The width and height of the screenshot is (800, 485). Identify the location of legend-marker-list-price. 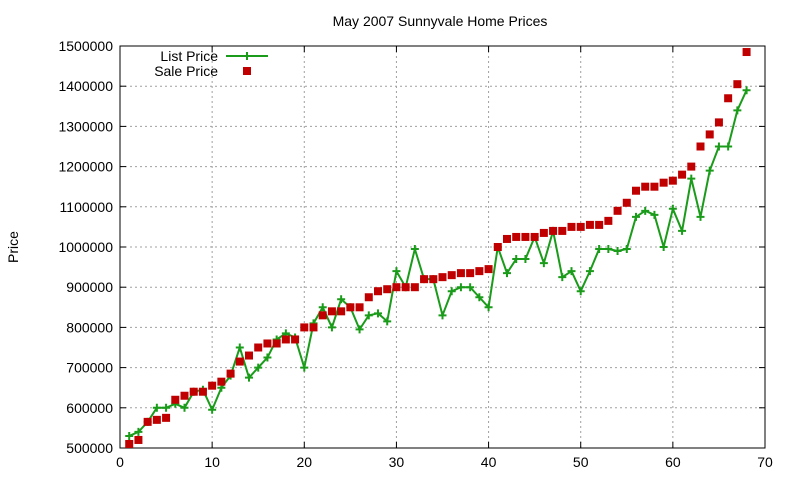
(247, 56).